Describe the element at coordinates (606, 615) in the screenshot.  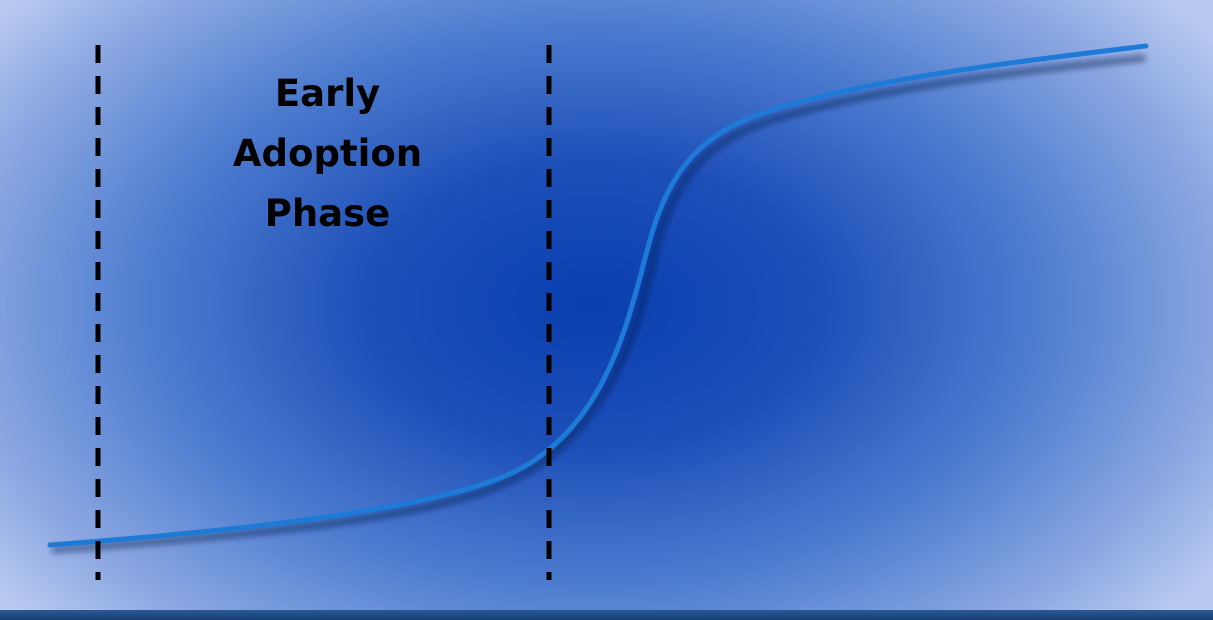
I see `bottom-border` at that location.